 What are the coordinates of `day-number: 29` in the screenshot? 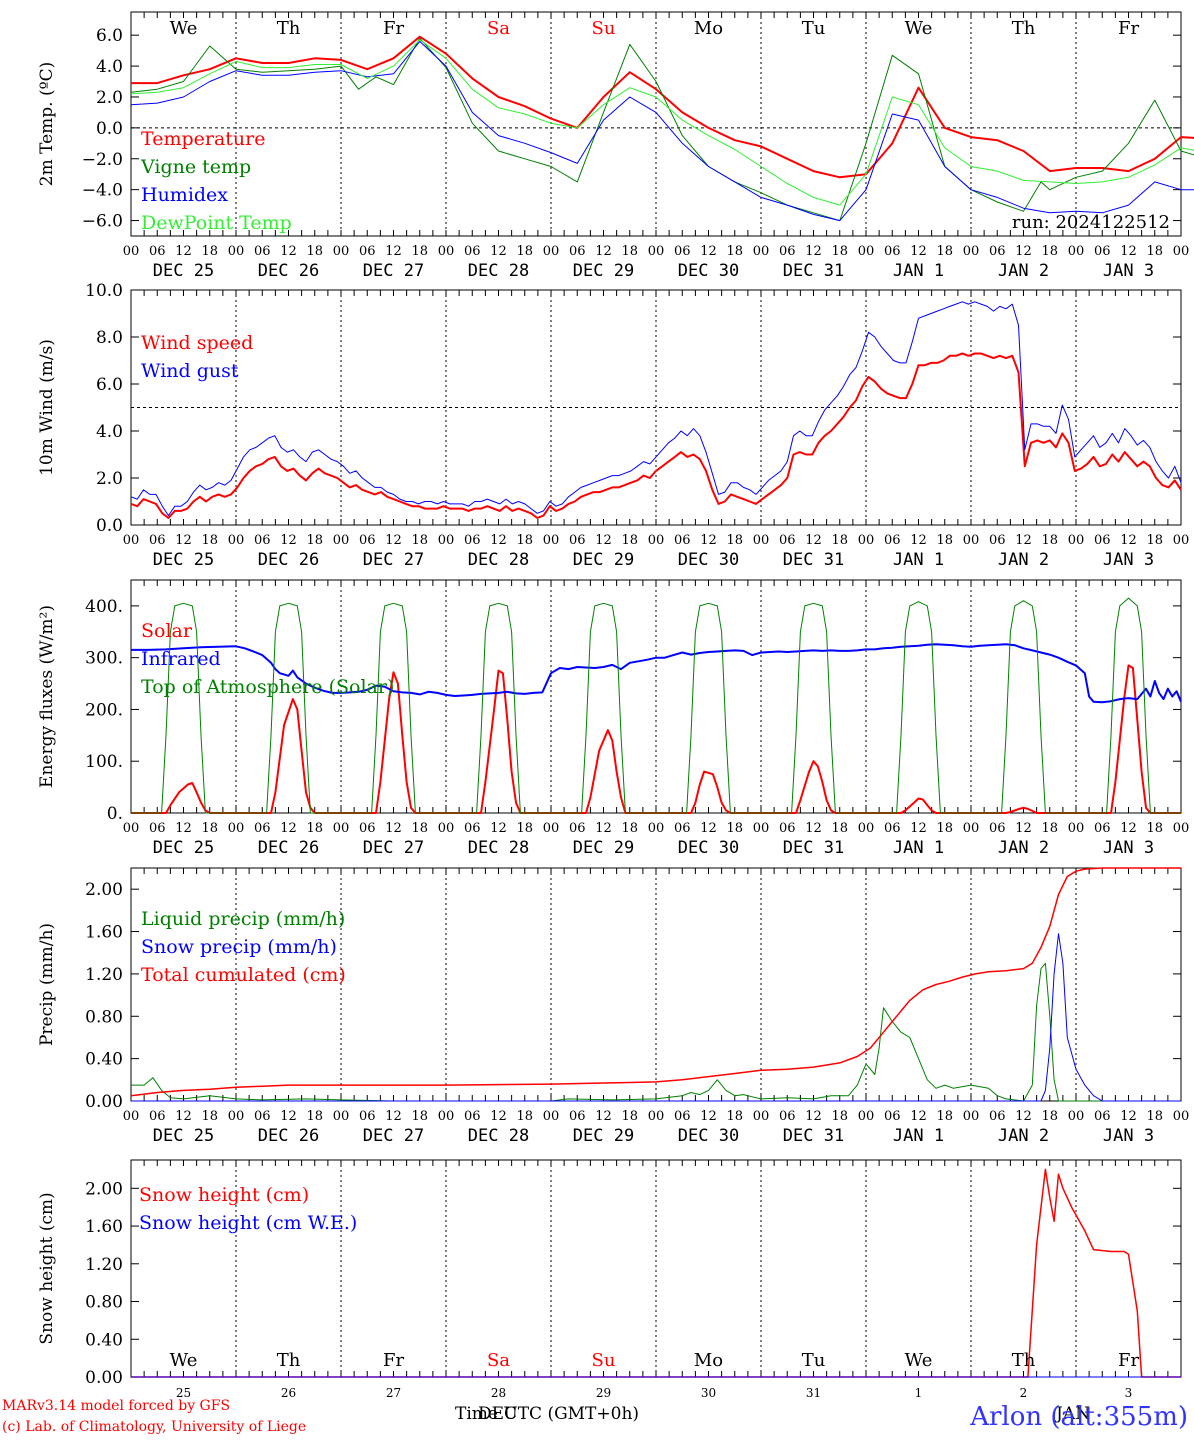 It's located at (603, 1393).